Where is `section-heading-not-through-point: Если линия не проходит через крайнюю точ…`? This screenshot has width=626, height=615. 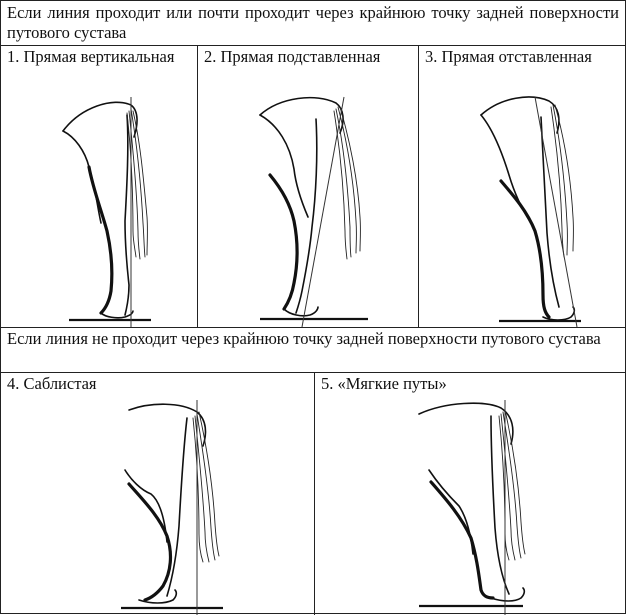 section-heading-not-through-point: Если линия не проходит через крайнюю точ… is located at coordinates (304, 338).